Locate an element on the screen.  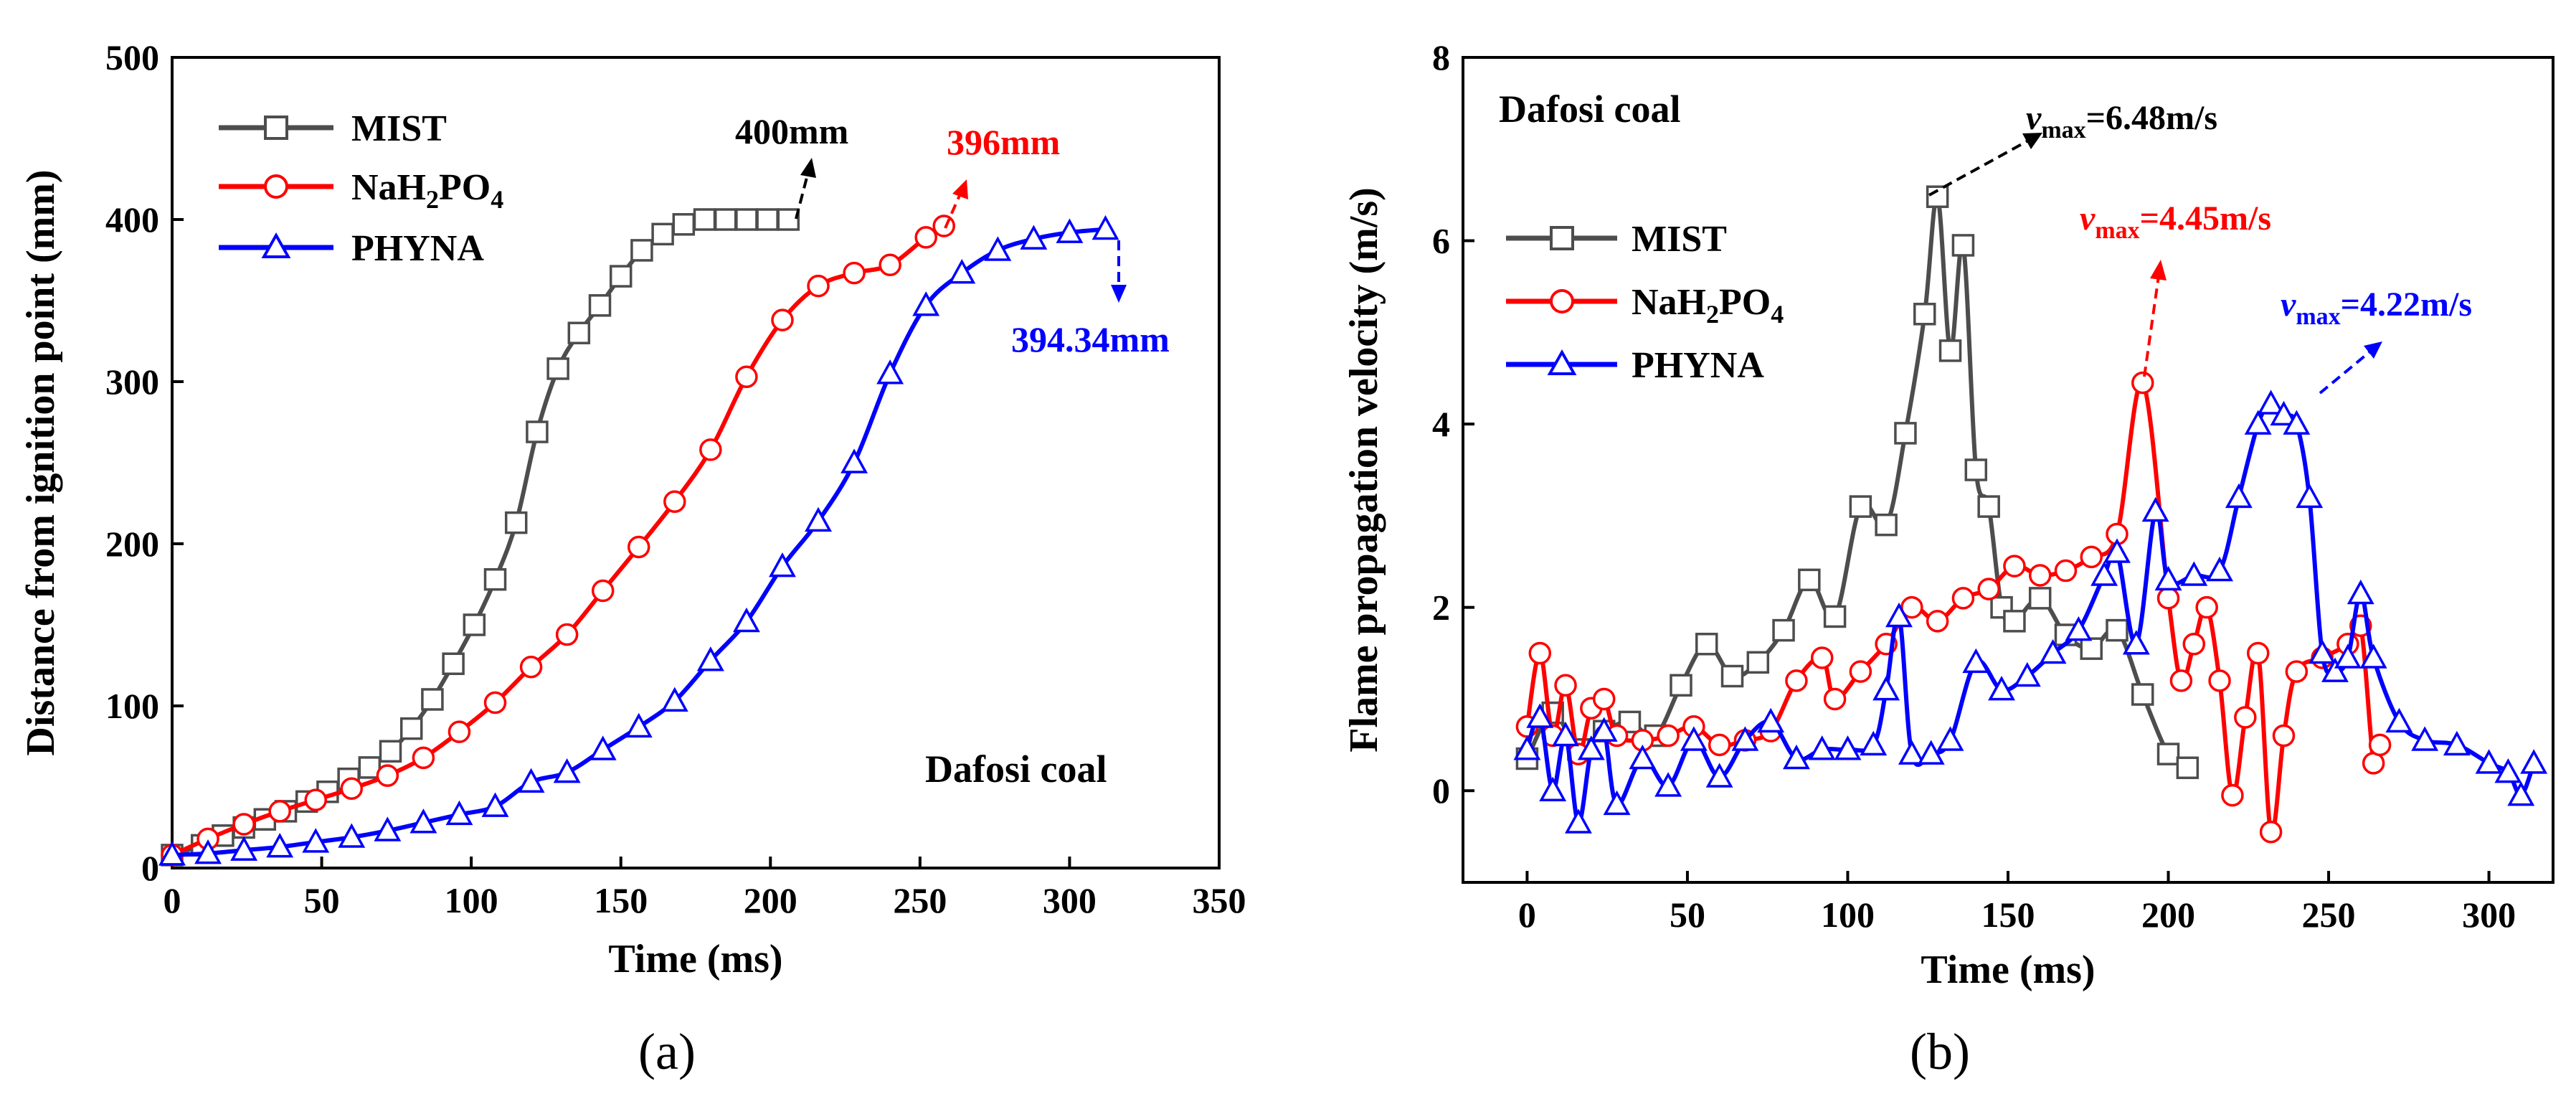
panel-a-y-tick-label: 500 is located at coordinates (132, 57).